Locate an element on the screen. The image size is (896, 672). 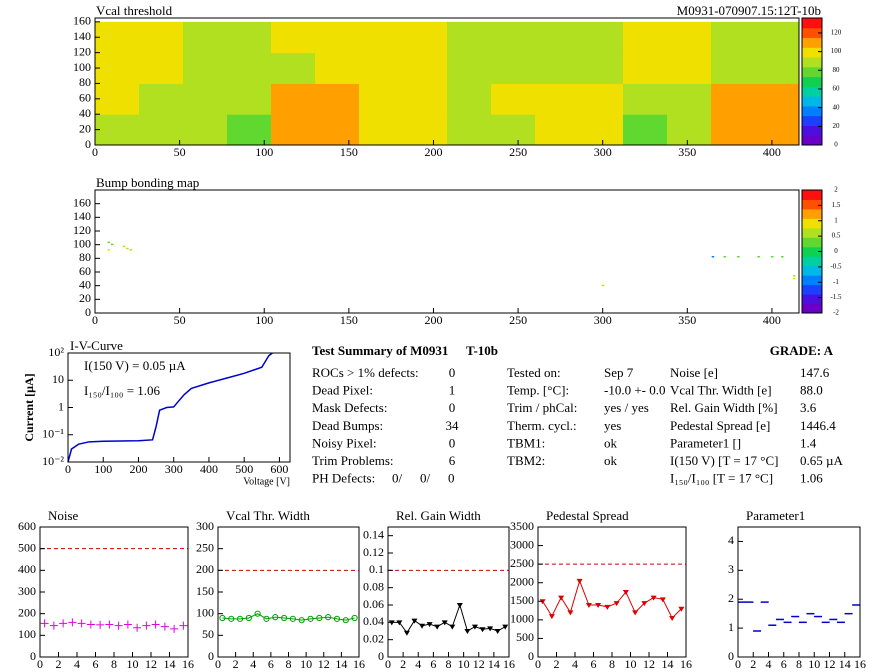
summary-label: Mask Defects: is located at coordinates (349, 407).